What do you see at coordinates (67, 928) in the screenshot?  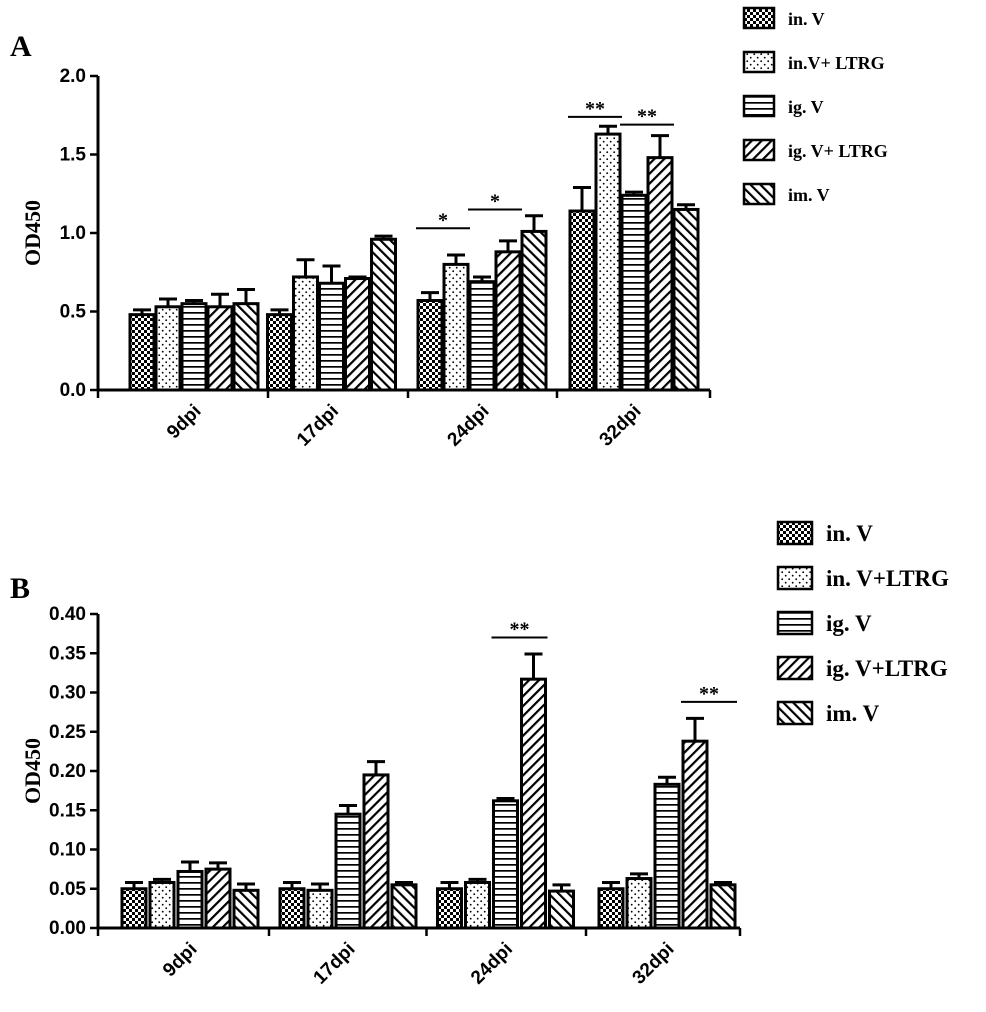 I see `y-tick-label: 0.00` at bounding box center [67, 928].